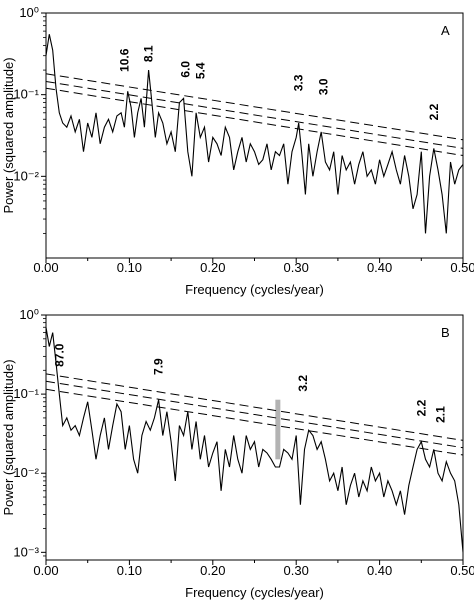 The width and height of the screenshot is (474, 603). Describe the element at coordinates (324, 86) in the screenshot. I see `peak-period-label: 3.0` at that location.